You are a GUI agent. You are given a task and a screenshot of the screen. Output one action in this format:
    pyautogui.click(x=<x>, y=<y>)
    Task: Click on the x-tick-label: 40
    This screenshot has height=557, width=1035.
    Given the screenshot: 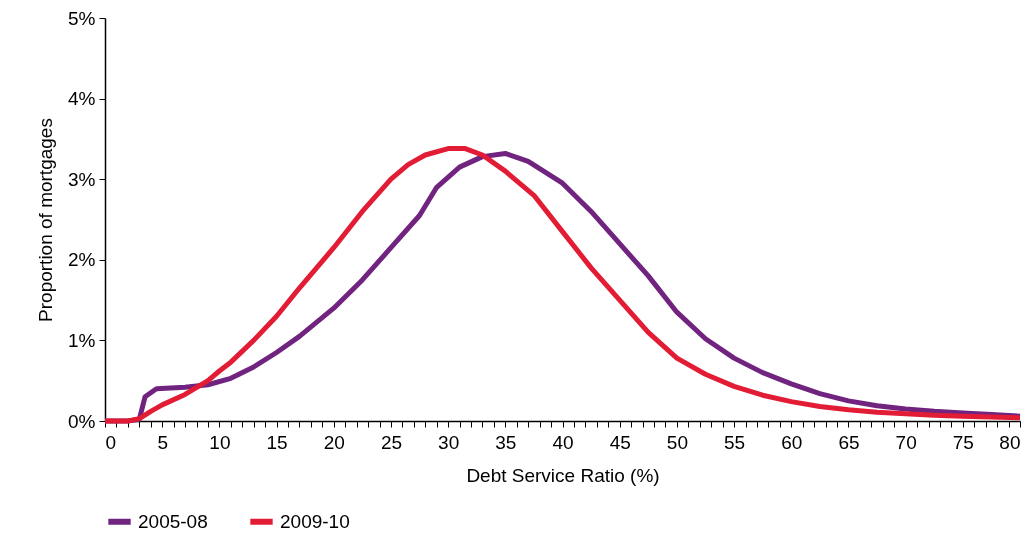 What is the action you would take?
    pyautogui.click(x=563, y=442)
    